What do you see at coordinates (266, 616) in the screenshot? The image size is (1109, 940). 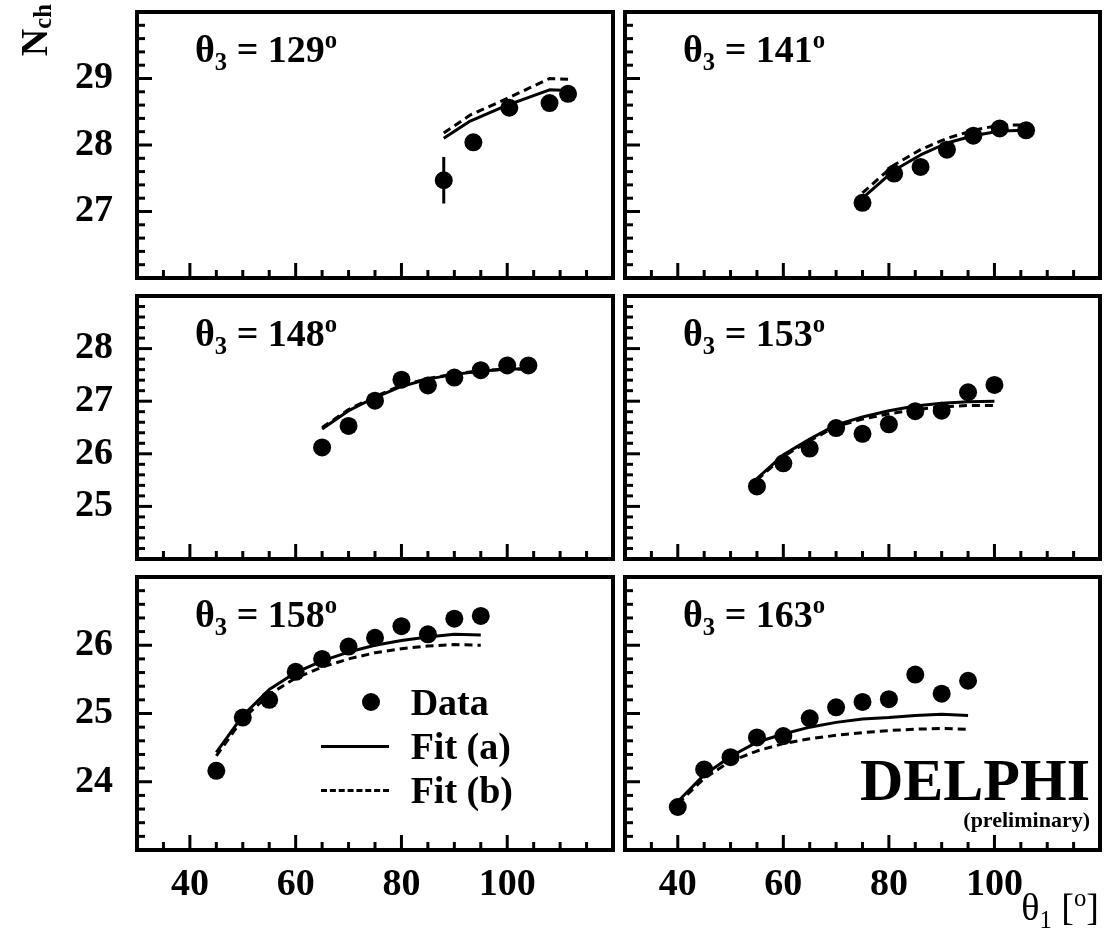 I see `text: θ$_{3}$ = 158$^{o}$` at bounding box center [266, 616].